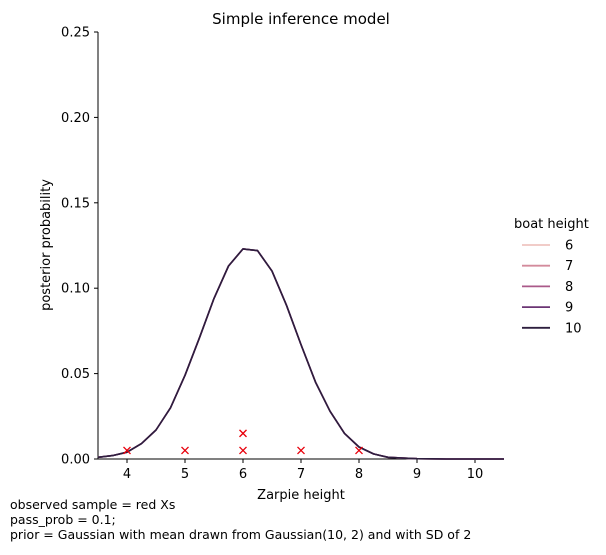  What do you see at coordinates (127, 474) in the screenshot?
I see `x-tick-label: 4` at bounding box center [127, 474].